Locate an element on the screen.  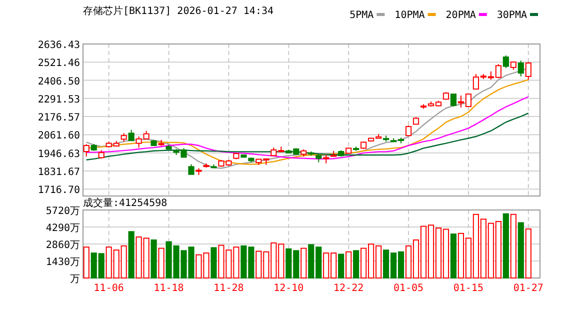
legend-label: 10PMA is located at coordinates (409, 15).